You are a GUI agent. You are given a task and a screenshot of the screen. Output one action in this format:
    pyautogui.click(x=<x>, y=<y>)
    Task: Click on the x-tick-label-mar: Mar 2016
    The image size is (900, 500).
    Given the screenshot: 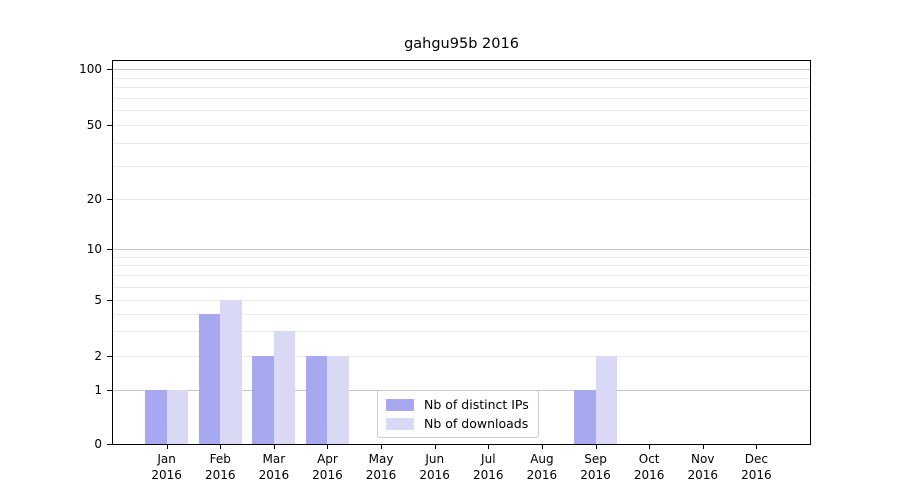 What is the action you would take?
    pyautogui.click(x=274, y=467)
    